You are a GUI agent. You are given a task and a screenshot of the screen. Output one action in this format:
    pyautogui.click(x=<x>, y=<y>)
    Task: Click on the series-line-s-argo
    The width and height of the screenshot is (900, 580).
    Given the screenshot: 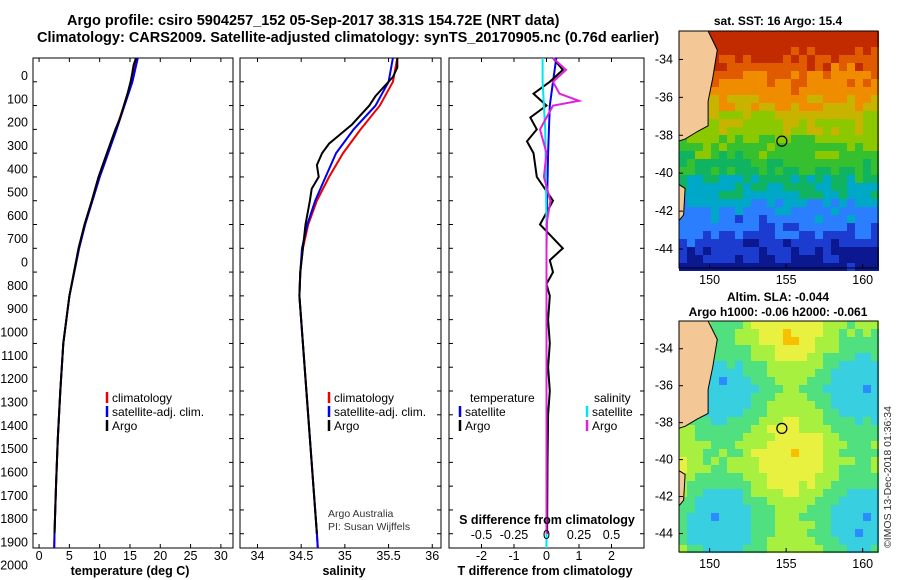 What is the action you would take?
    pyautogui.click(x=560, y=295)
    